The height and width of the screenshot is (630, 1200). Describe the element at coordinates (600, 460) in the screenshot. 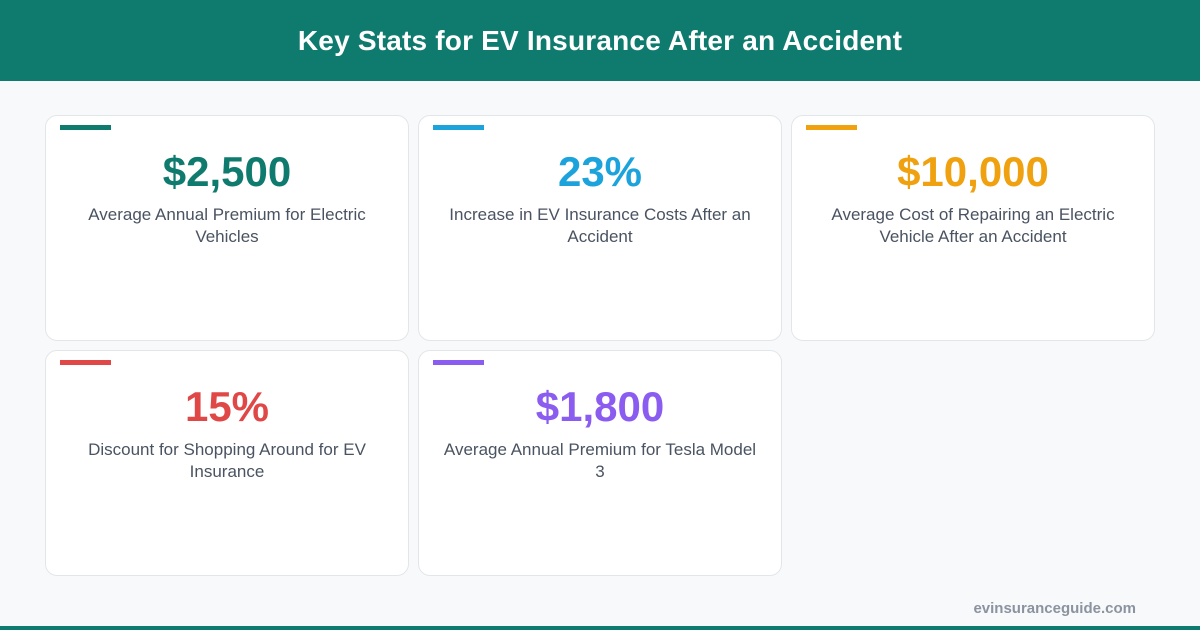

I see `stat-label: Average Annual Premium for Tesla Model 3` at that location.